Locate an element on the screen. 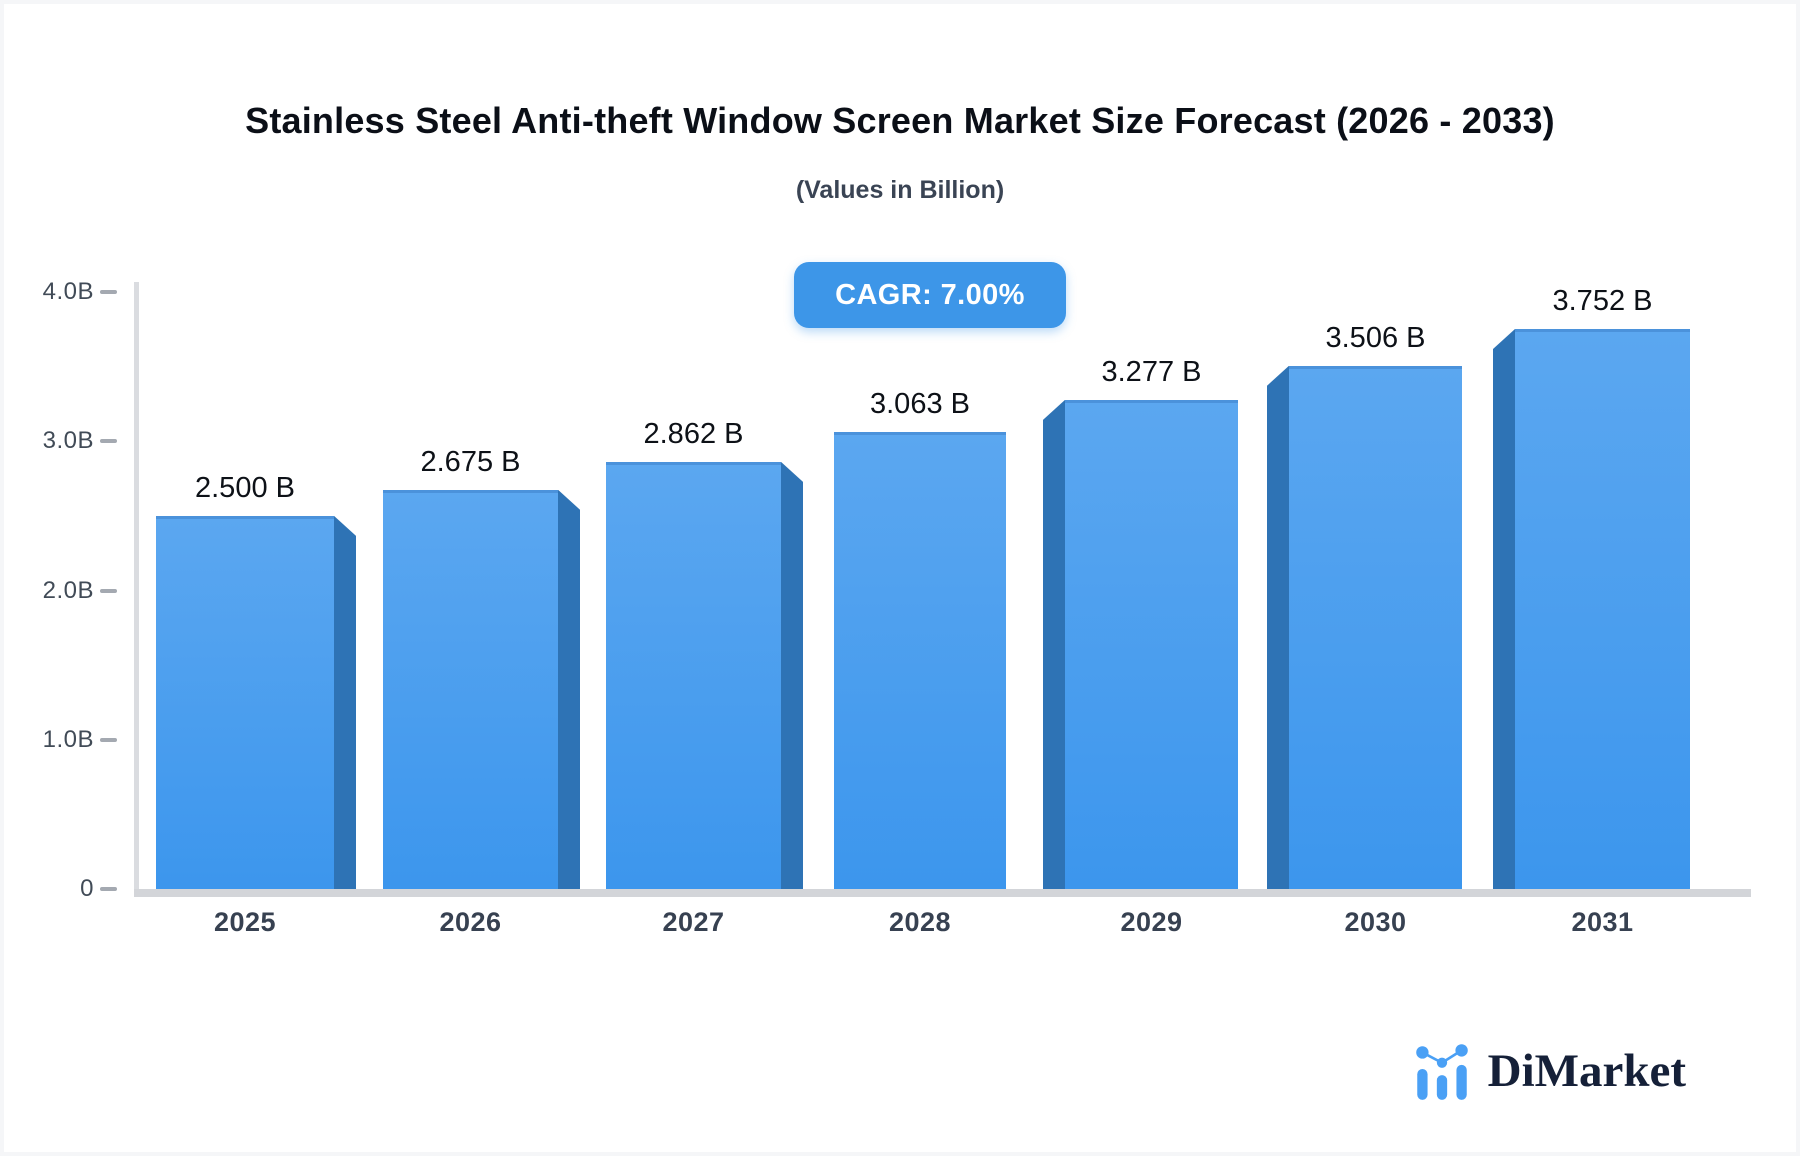 The height and width of the screenshot is (1156, 1800). bar-2027 is located at coordinates (693, 675).